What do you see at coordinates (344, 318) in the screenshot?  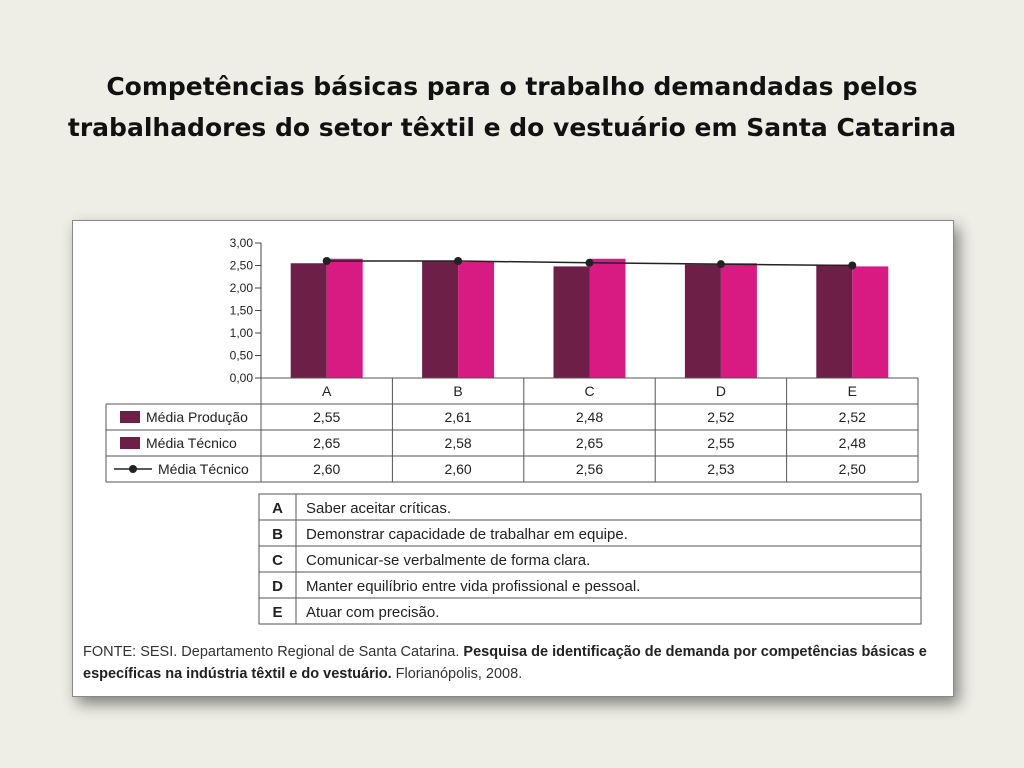 I see `bar-tecnico-a` at bounding box center [344, 318].